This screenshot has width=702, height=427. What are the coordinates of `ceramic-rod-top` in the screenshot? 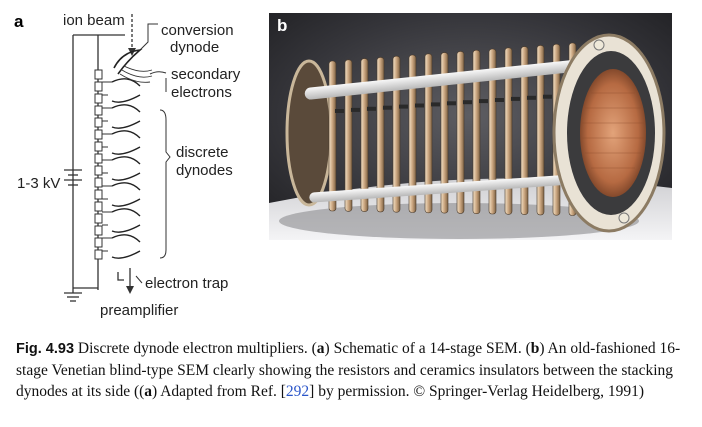 It's located at (449, 79).